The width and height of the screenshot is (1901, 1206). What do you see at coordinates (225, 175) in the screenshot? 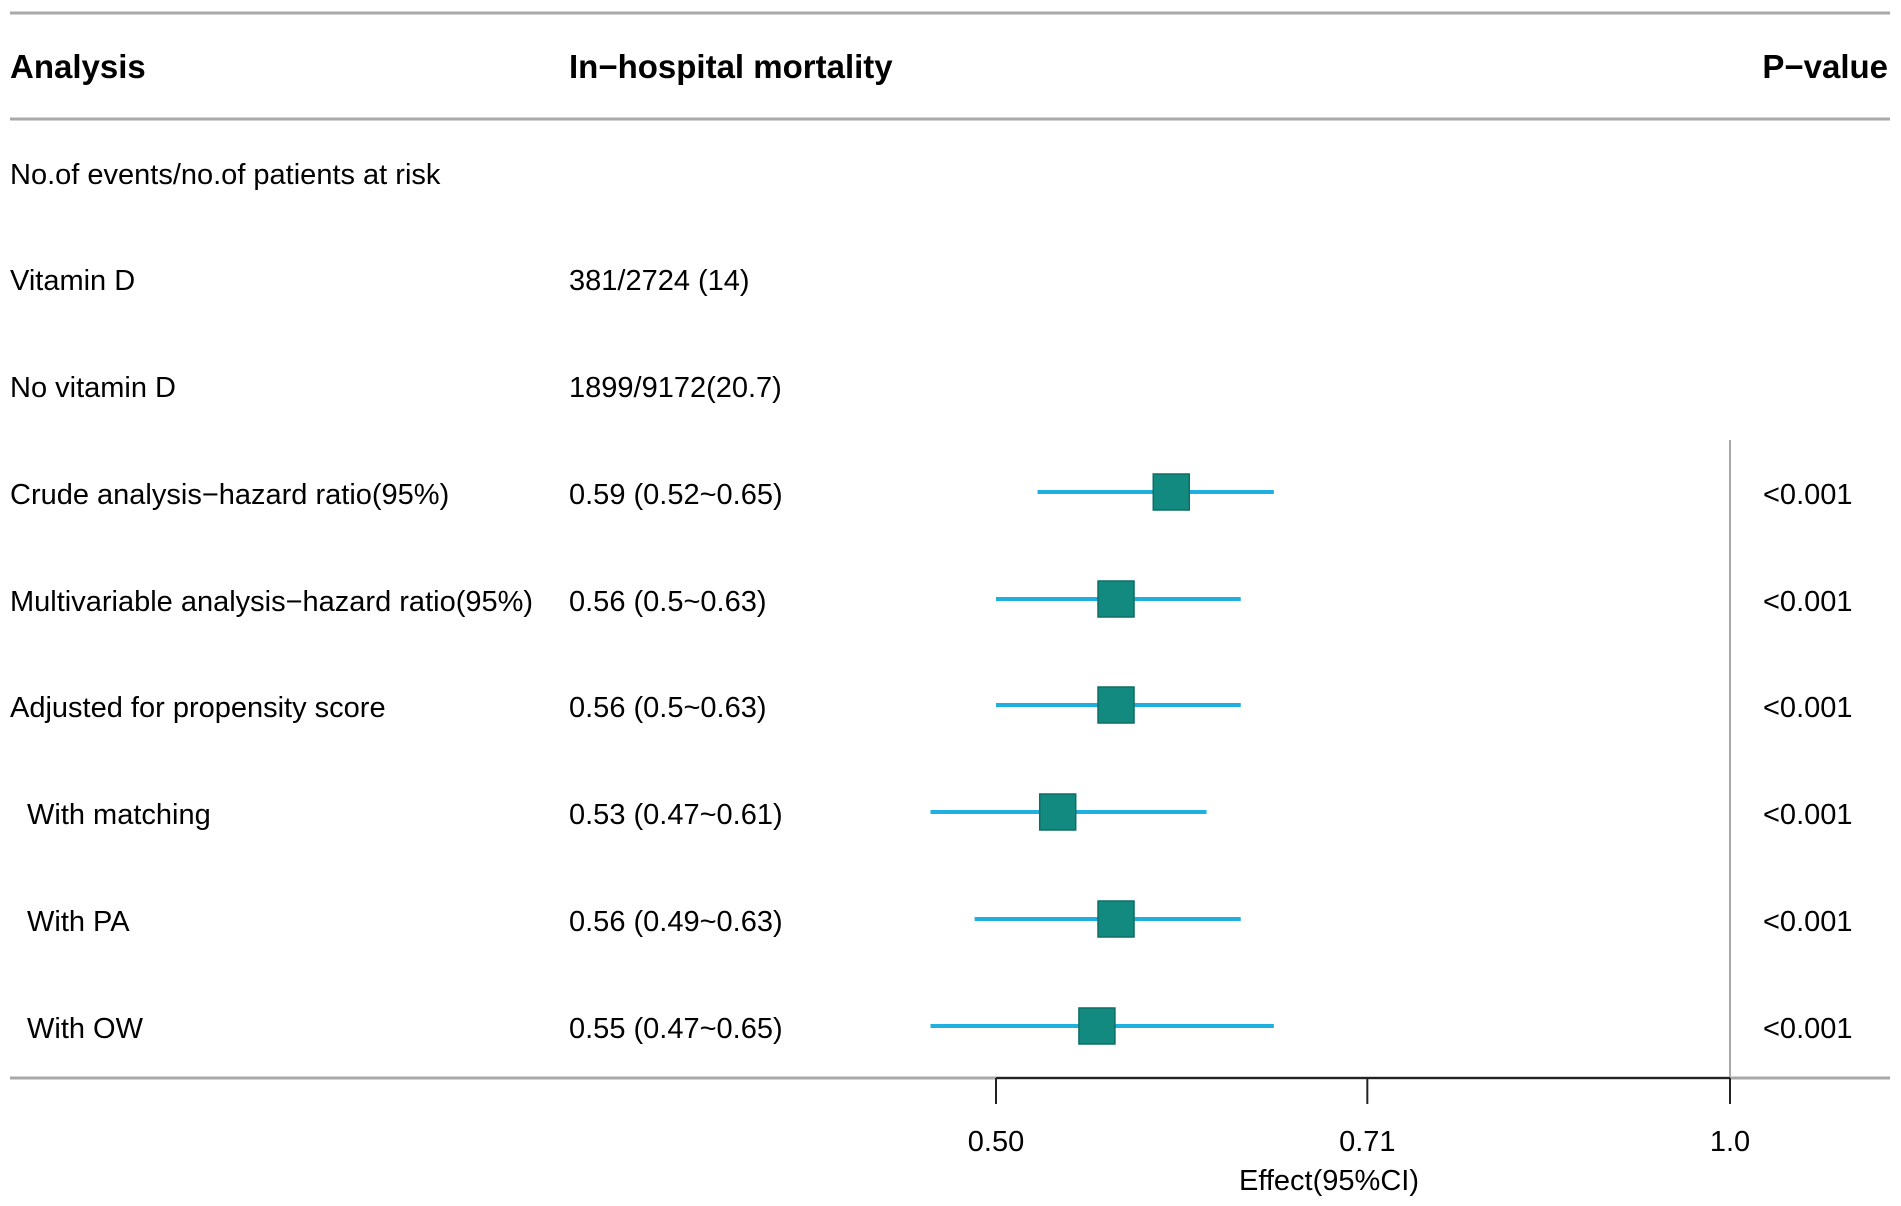
I see `row-label: No.of events/no.of patients at risk` at bounding box center [225, 175].